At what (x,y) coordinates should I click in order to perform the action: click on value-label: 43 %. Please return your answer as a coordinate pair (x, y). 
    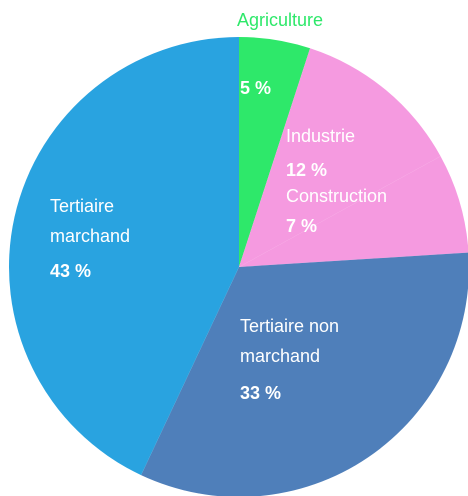
    Looking at the image, I should click on (70, 271).